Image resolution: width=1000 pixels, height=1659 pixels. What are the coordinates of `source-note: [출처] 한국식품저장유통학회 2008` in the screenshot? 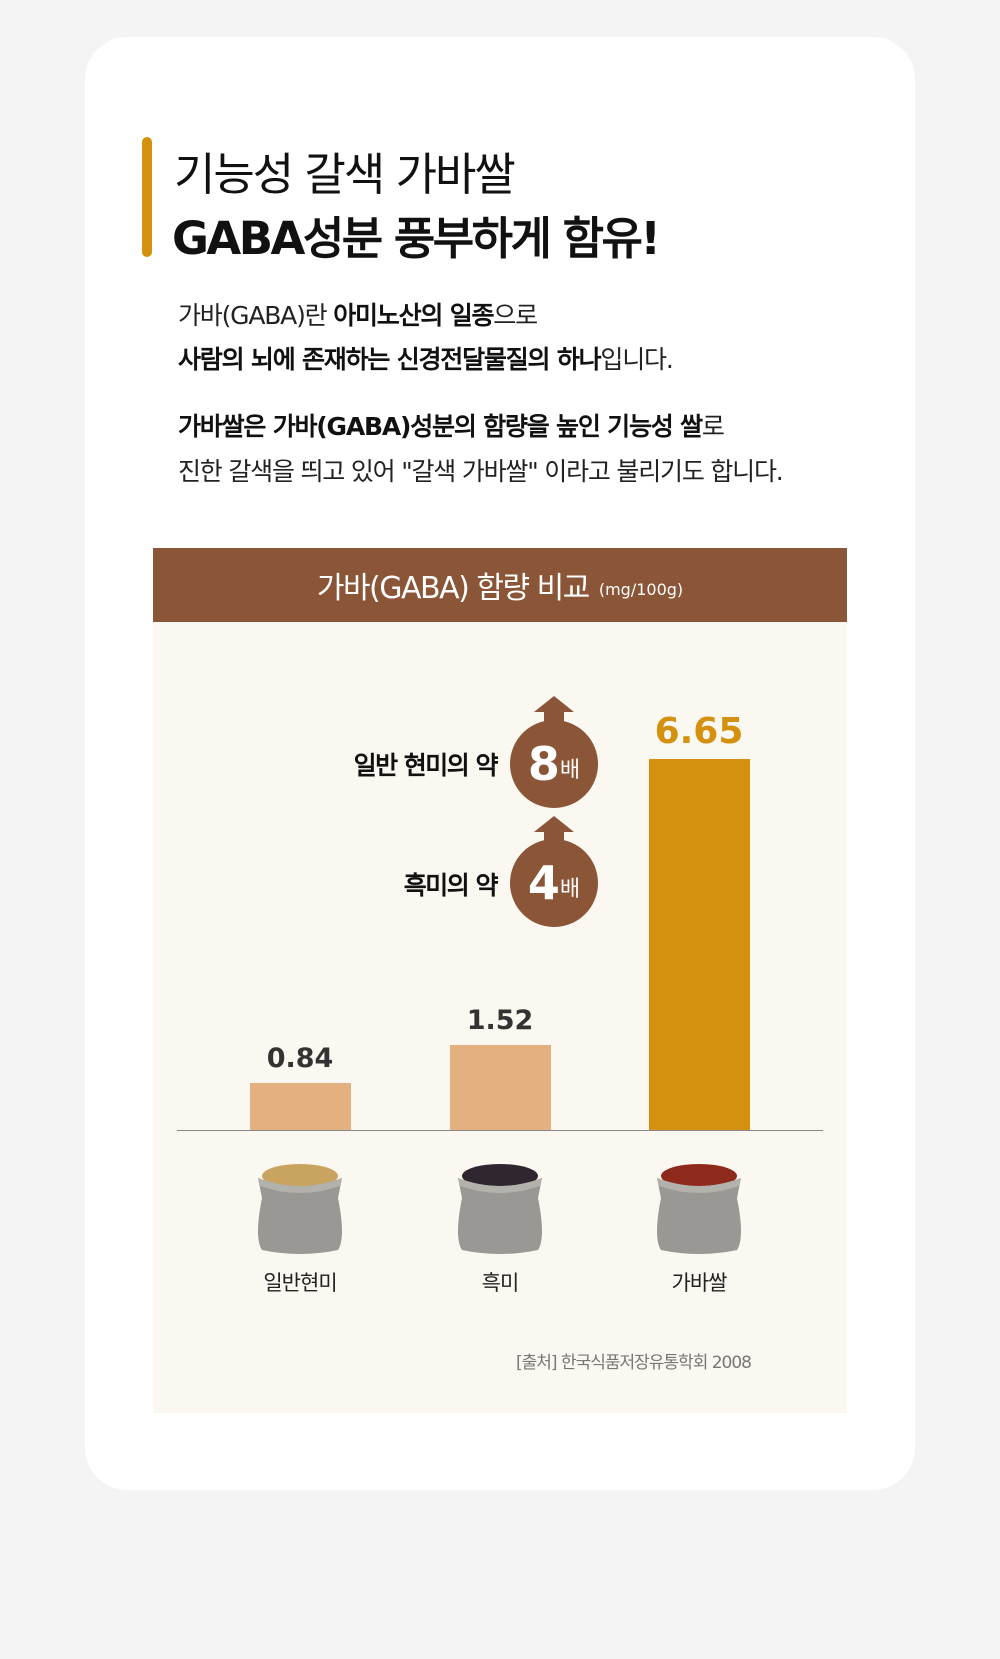 It's located at (633, 1363).